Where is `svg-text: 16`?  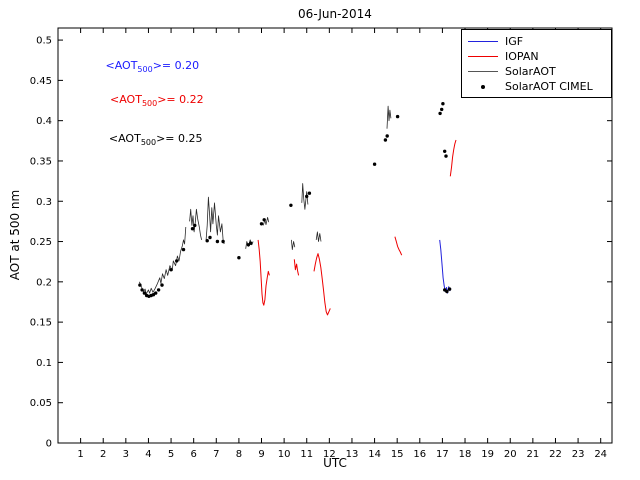 svg-text: 16 is located at coordinates (419, 454).